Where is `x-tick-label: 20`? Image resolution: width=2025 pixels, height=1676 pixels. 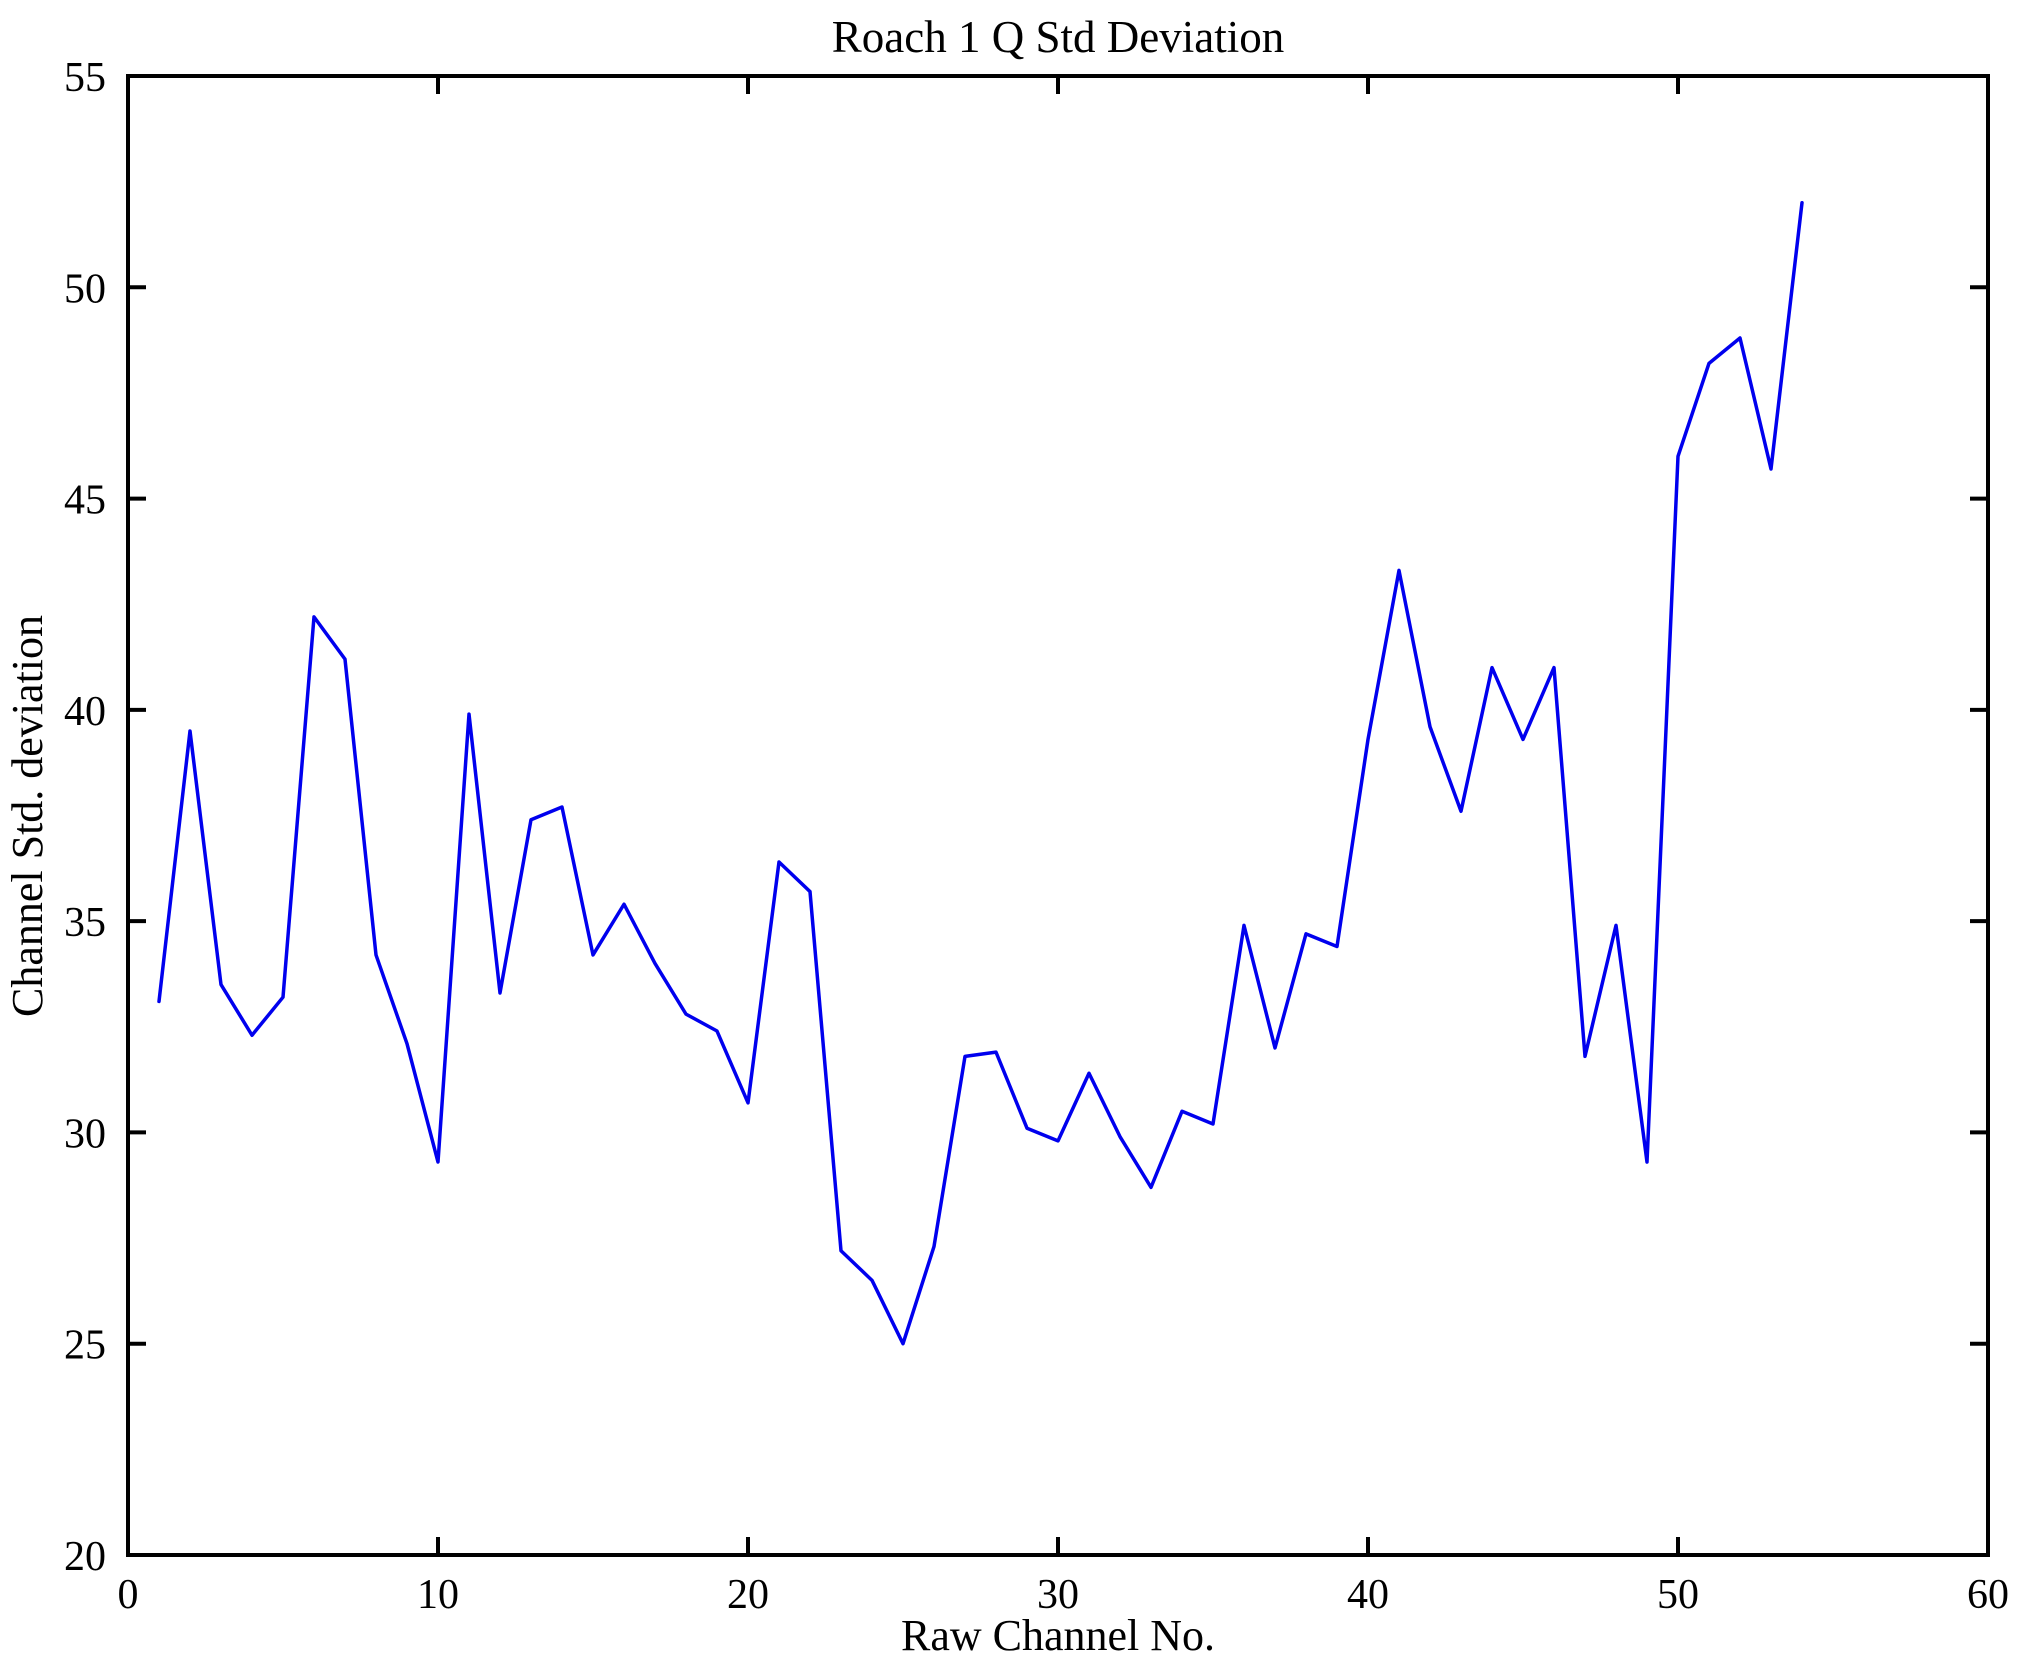 x-tick-label: 20 is located at coordinates (748, 1595).